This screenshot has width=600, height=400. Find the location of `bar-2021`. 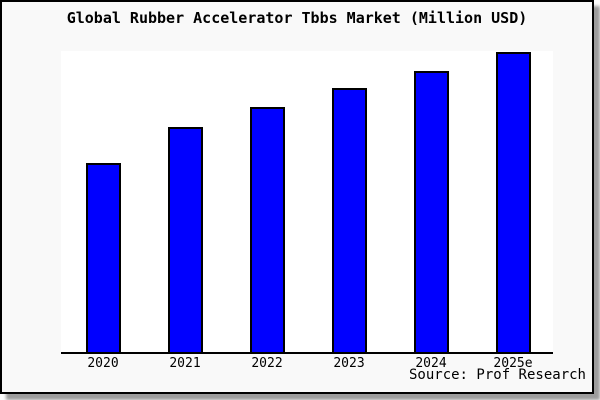

bar-2021 is located at coordinates (185, 239).